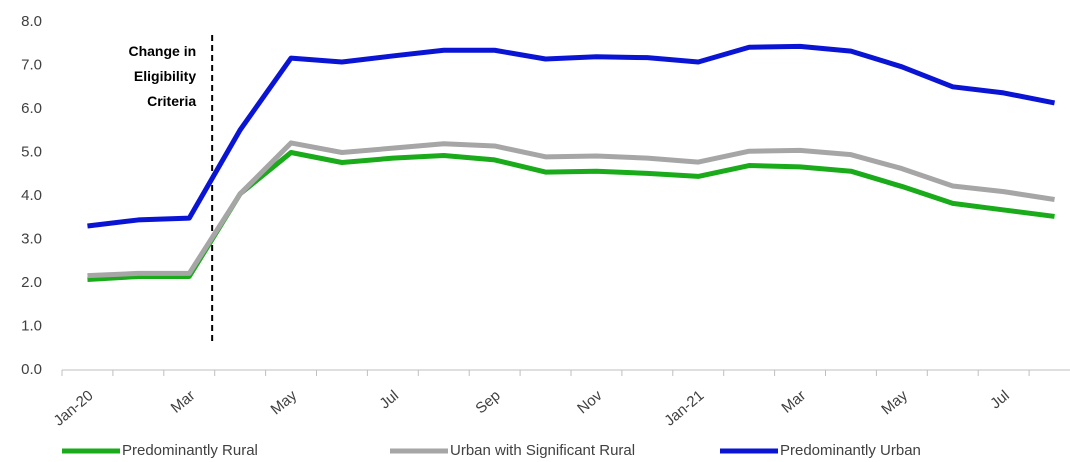 The height and width of the screenshot is (462, 1070). What do you see at coordinates (31, 108) in the screenshot?
I see `y-tick-label: 6.0` at bounding box center [31, 108].